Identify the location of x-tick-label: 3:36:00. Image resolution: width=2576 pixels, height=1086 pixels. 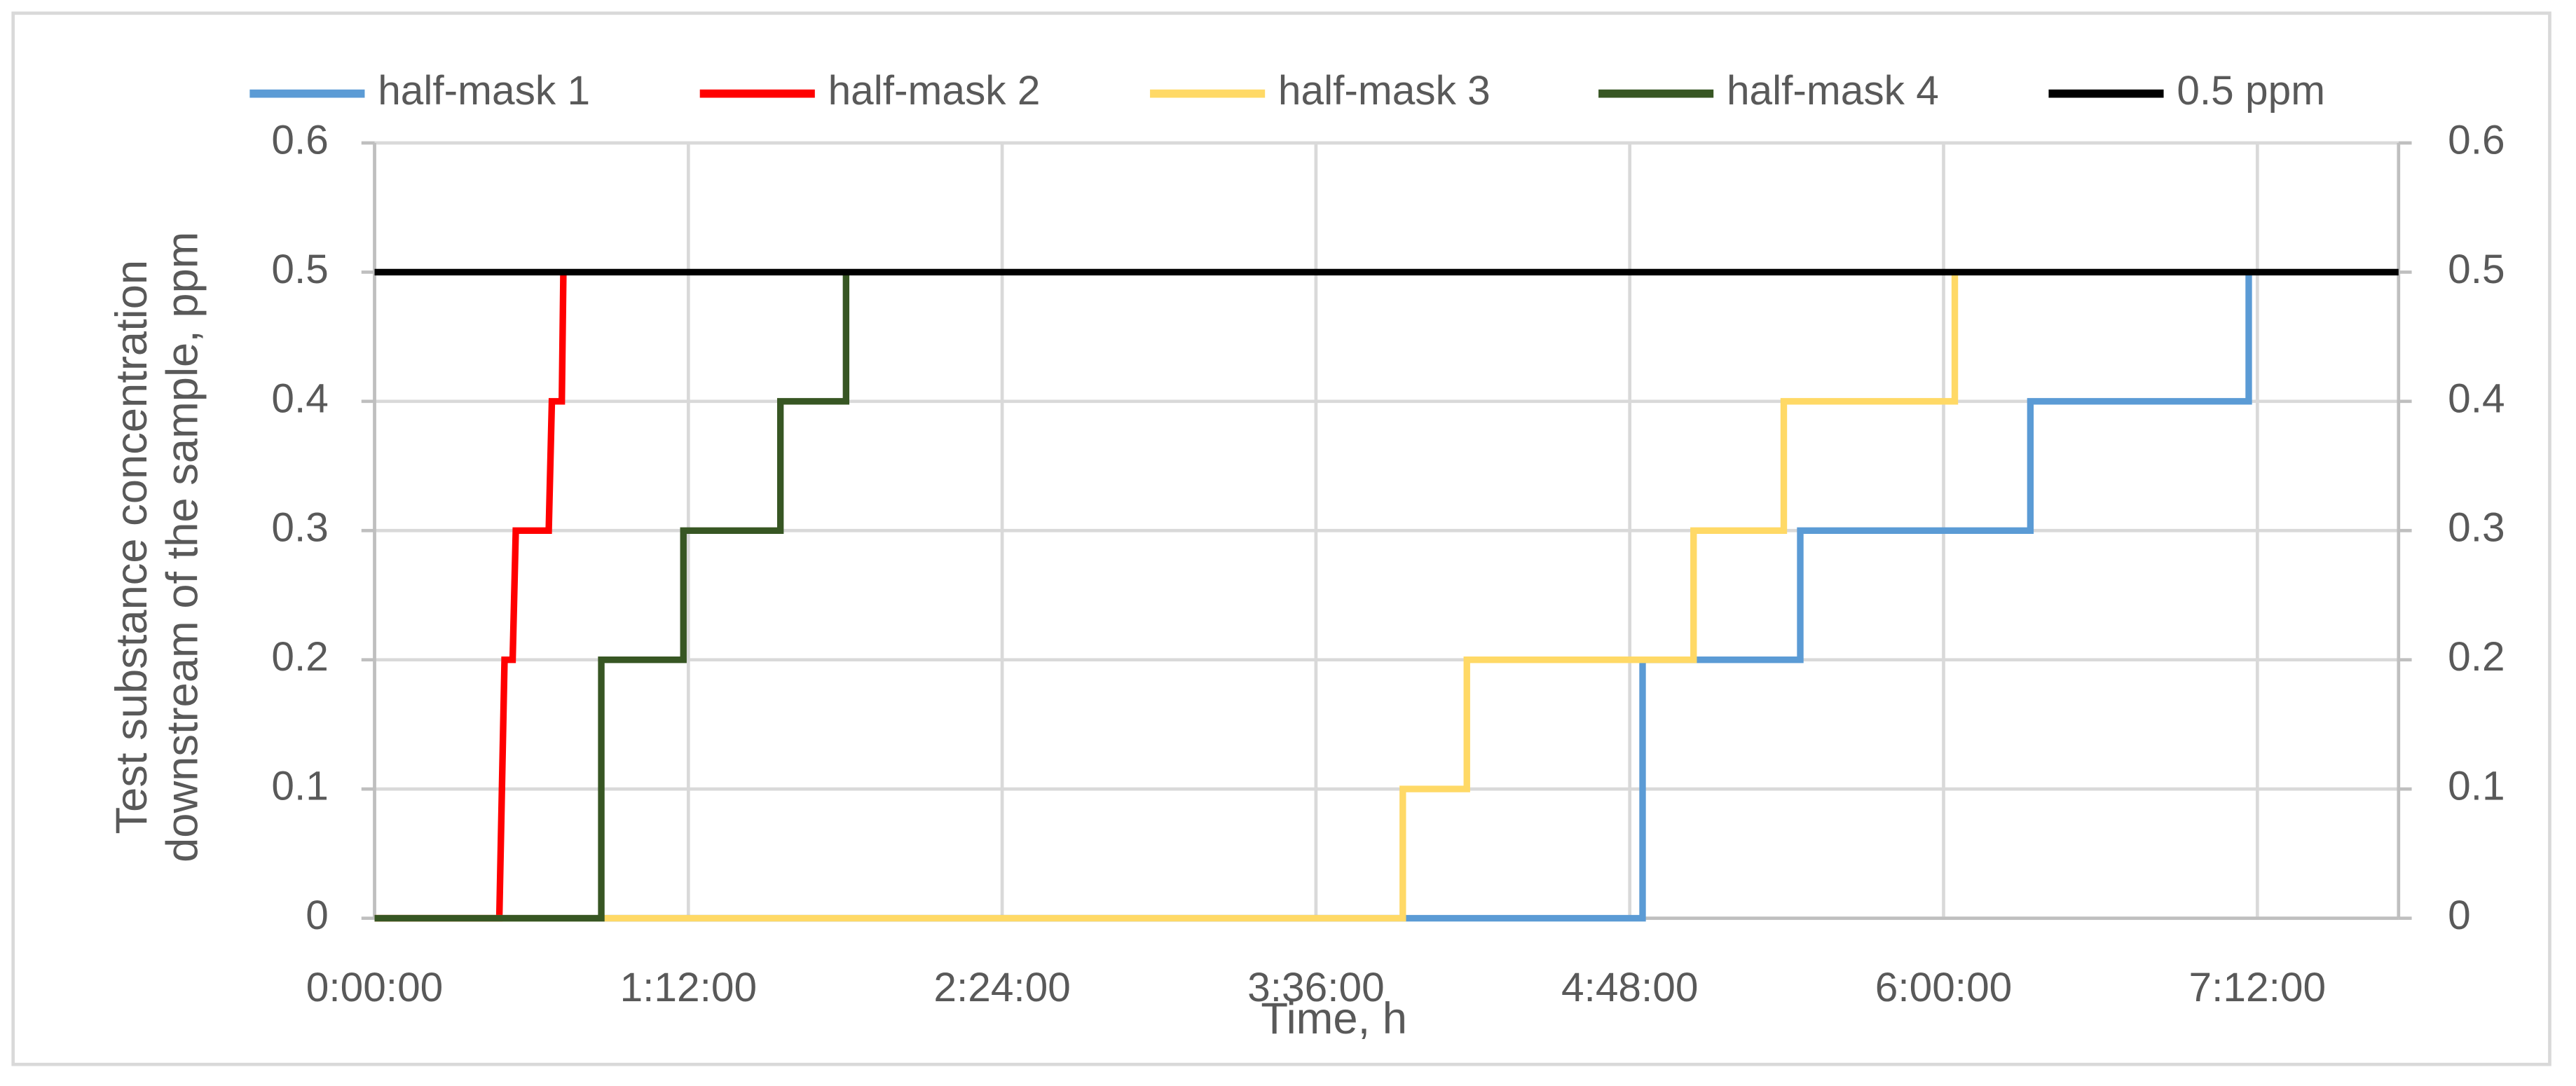
(1316, 988).